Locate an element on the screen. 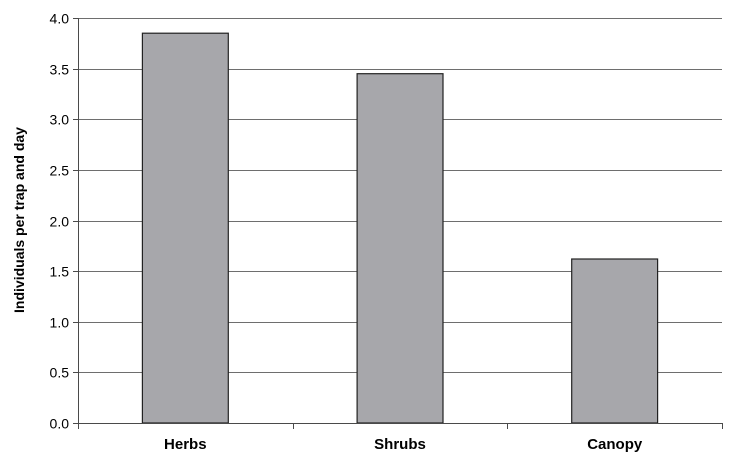  y-tick-labels: 0.0 0.5 1.0 1.5 2.0 2.5 3.0 3.5 4.0 is located at coordinates (60, 221).